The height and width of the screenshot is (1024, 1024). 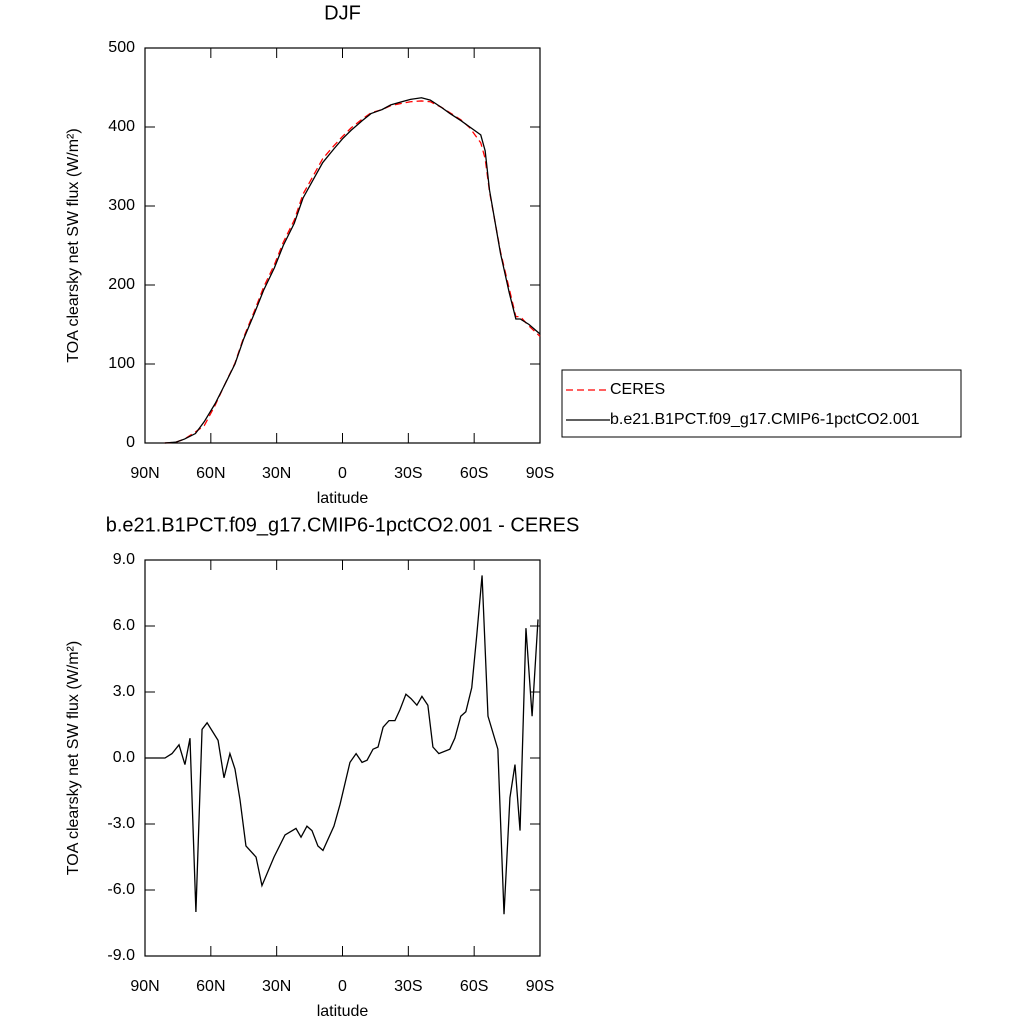 What do you see at coordinates (124, 625) in the screenshot?
I see `y-tick-label: 6.0` at bounding box center [124, 625].